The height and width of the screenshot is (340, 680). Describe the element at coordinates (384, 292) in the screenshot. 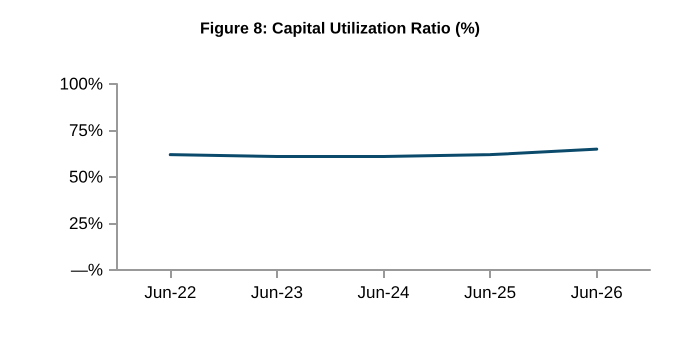

I see `x-tick-label: Jun-24` at that location.